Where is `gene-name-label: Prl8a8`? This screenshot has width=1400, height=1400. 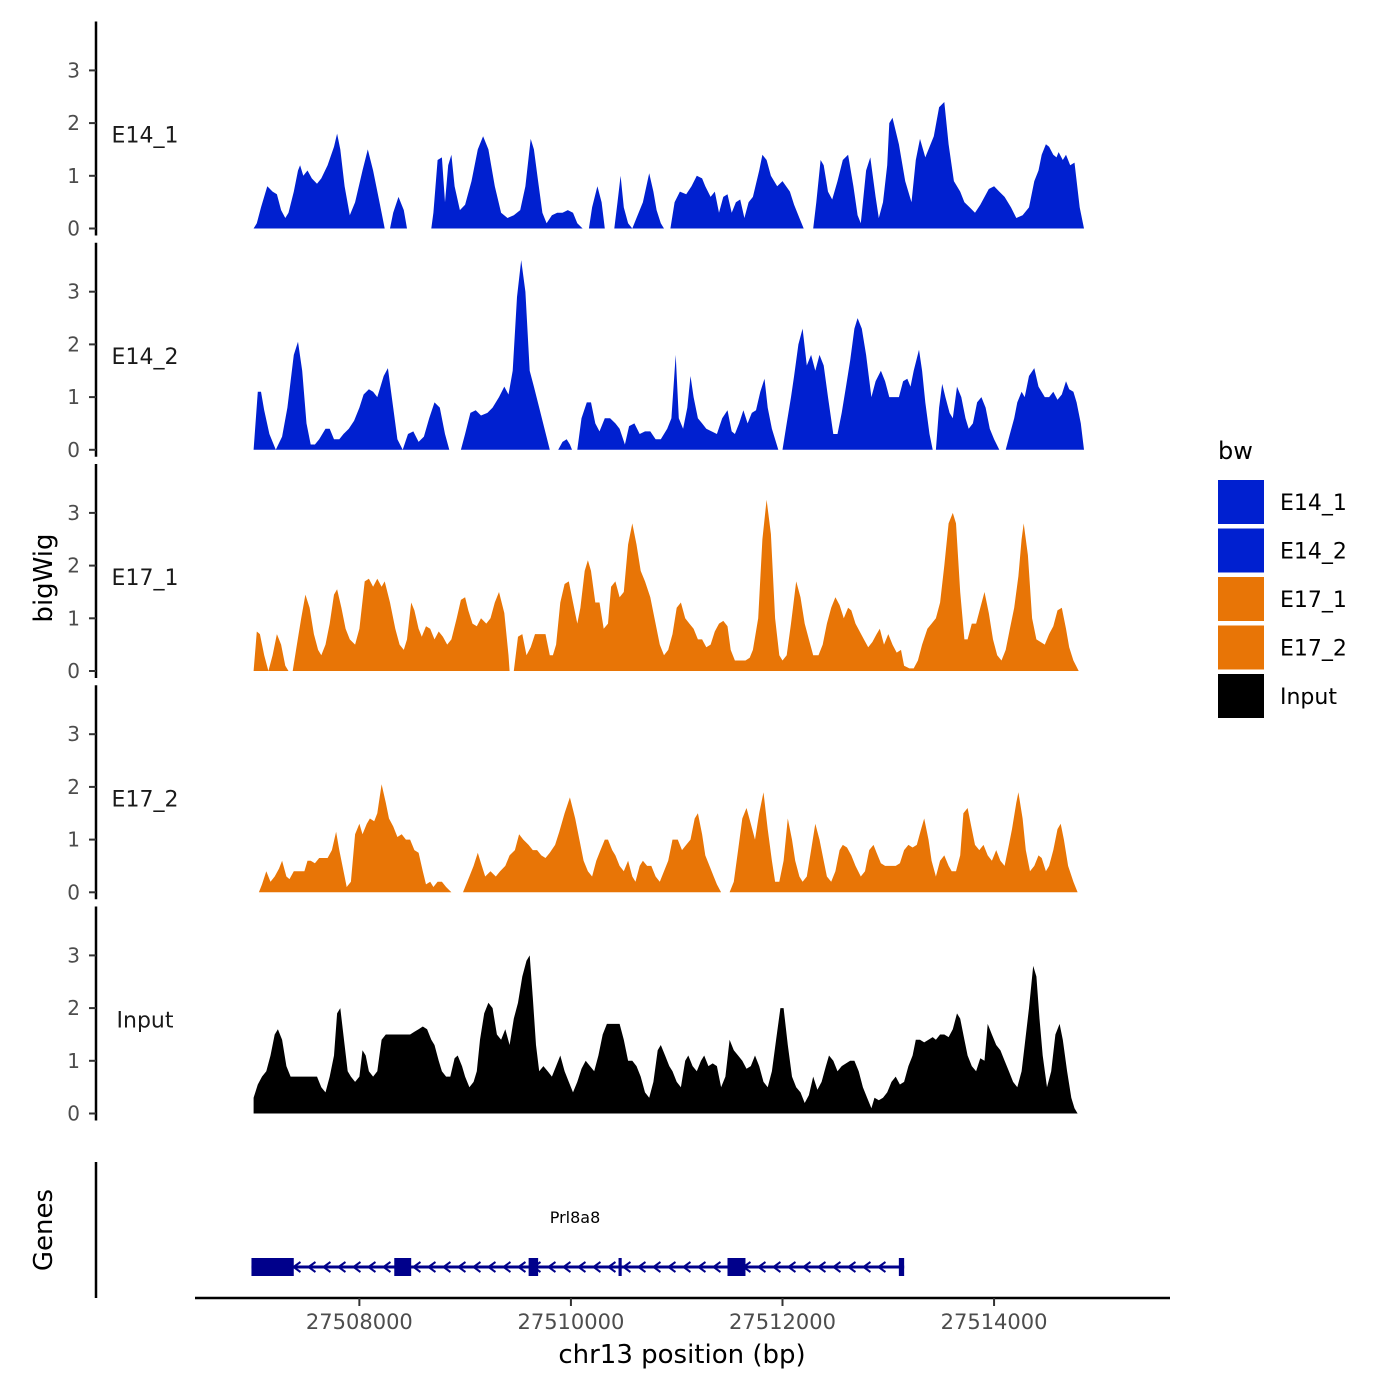
gene-name-label: Prl8a8 is located at coordinates (575, 1217).